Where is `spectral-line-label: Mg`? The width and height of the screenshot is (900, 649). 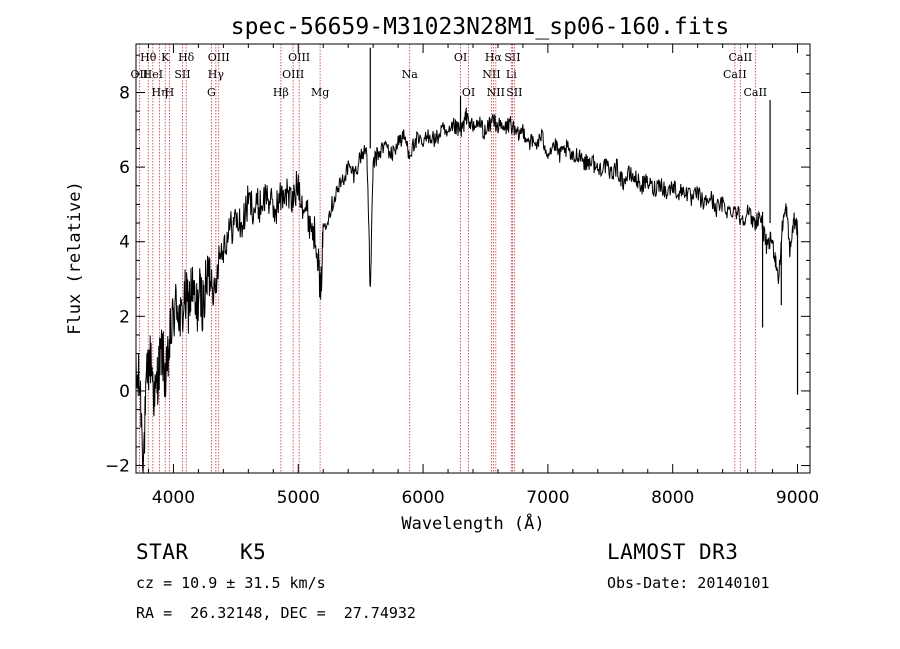 spectral-line-label: Mg is located at coordinates (320, 92).